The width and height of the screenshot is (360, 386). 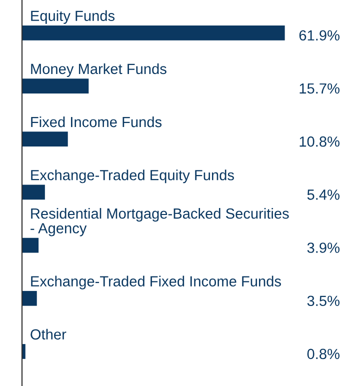 What do you see at coordinates (98, 70) in the screenshot?
I see `y-tick-label: Money Market Funds` at bounding box center [98, 70].